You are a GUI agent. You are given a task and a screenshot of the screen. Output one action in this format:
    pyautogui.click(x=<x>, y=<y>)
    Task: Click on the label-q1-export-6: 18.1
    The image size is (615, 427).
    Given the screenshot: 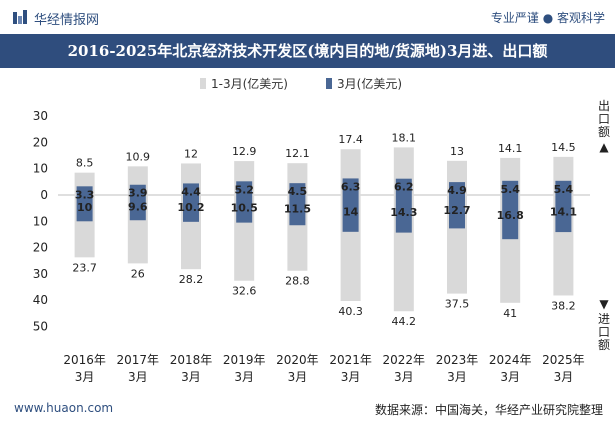 What is the action you would take?
    pyautogui.click(x=404, y=137)
    